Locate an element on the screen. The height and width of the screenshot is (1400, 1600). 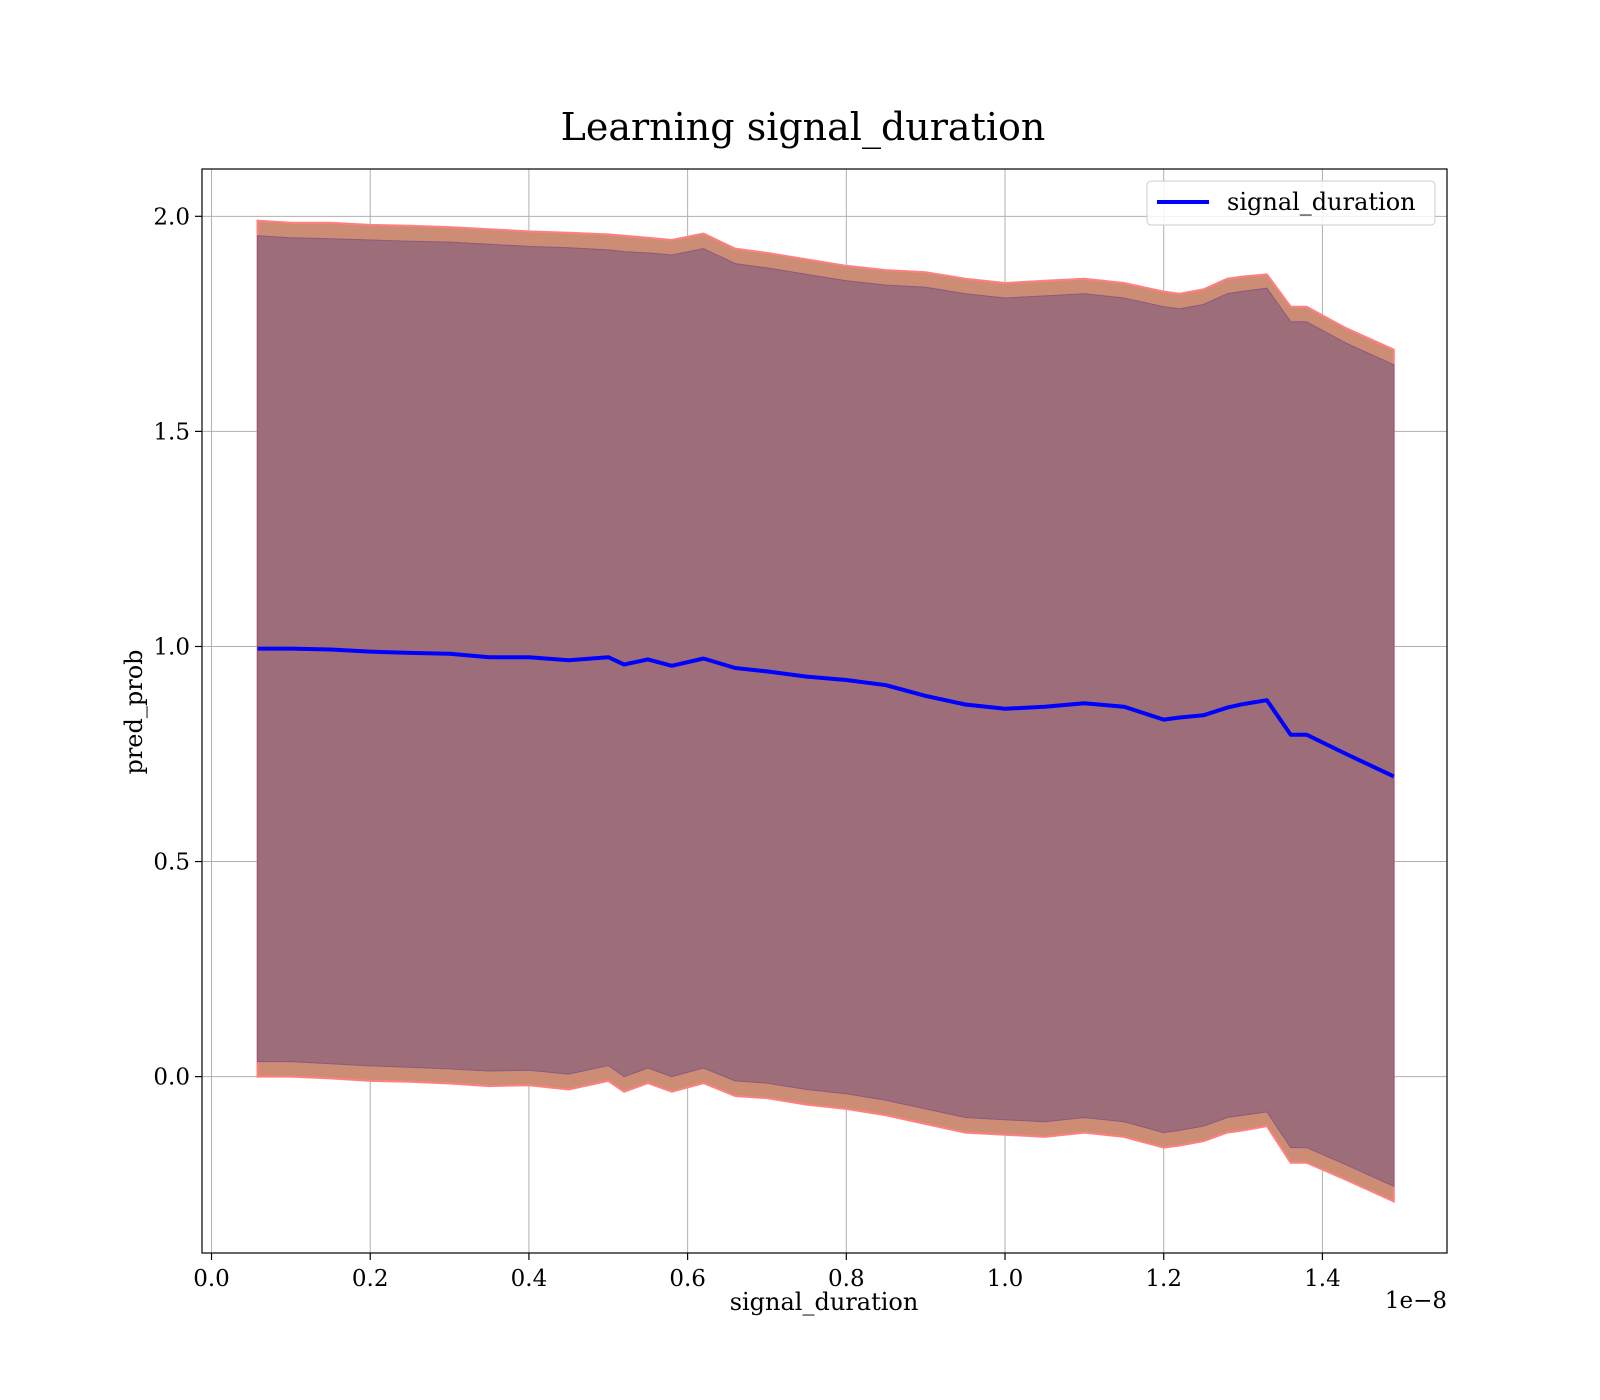
x-axis-offset-label: 1e−8 is located at coordinates (1416, 1301).